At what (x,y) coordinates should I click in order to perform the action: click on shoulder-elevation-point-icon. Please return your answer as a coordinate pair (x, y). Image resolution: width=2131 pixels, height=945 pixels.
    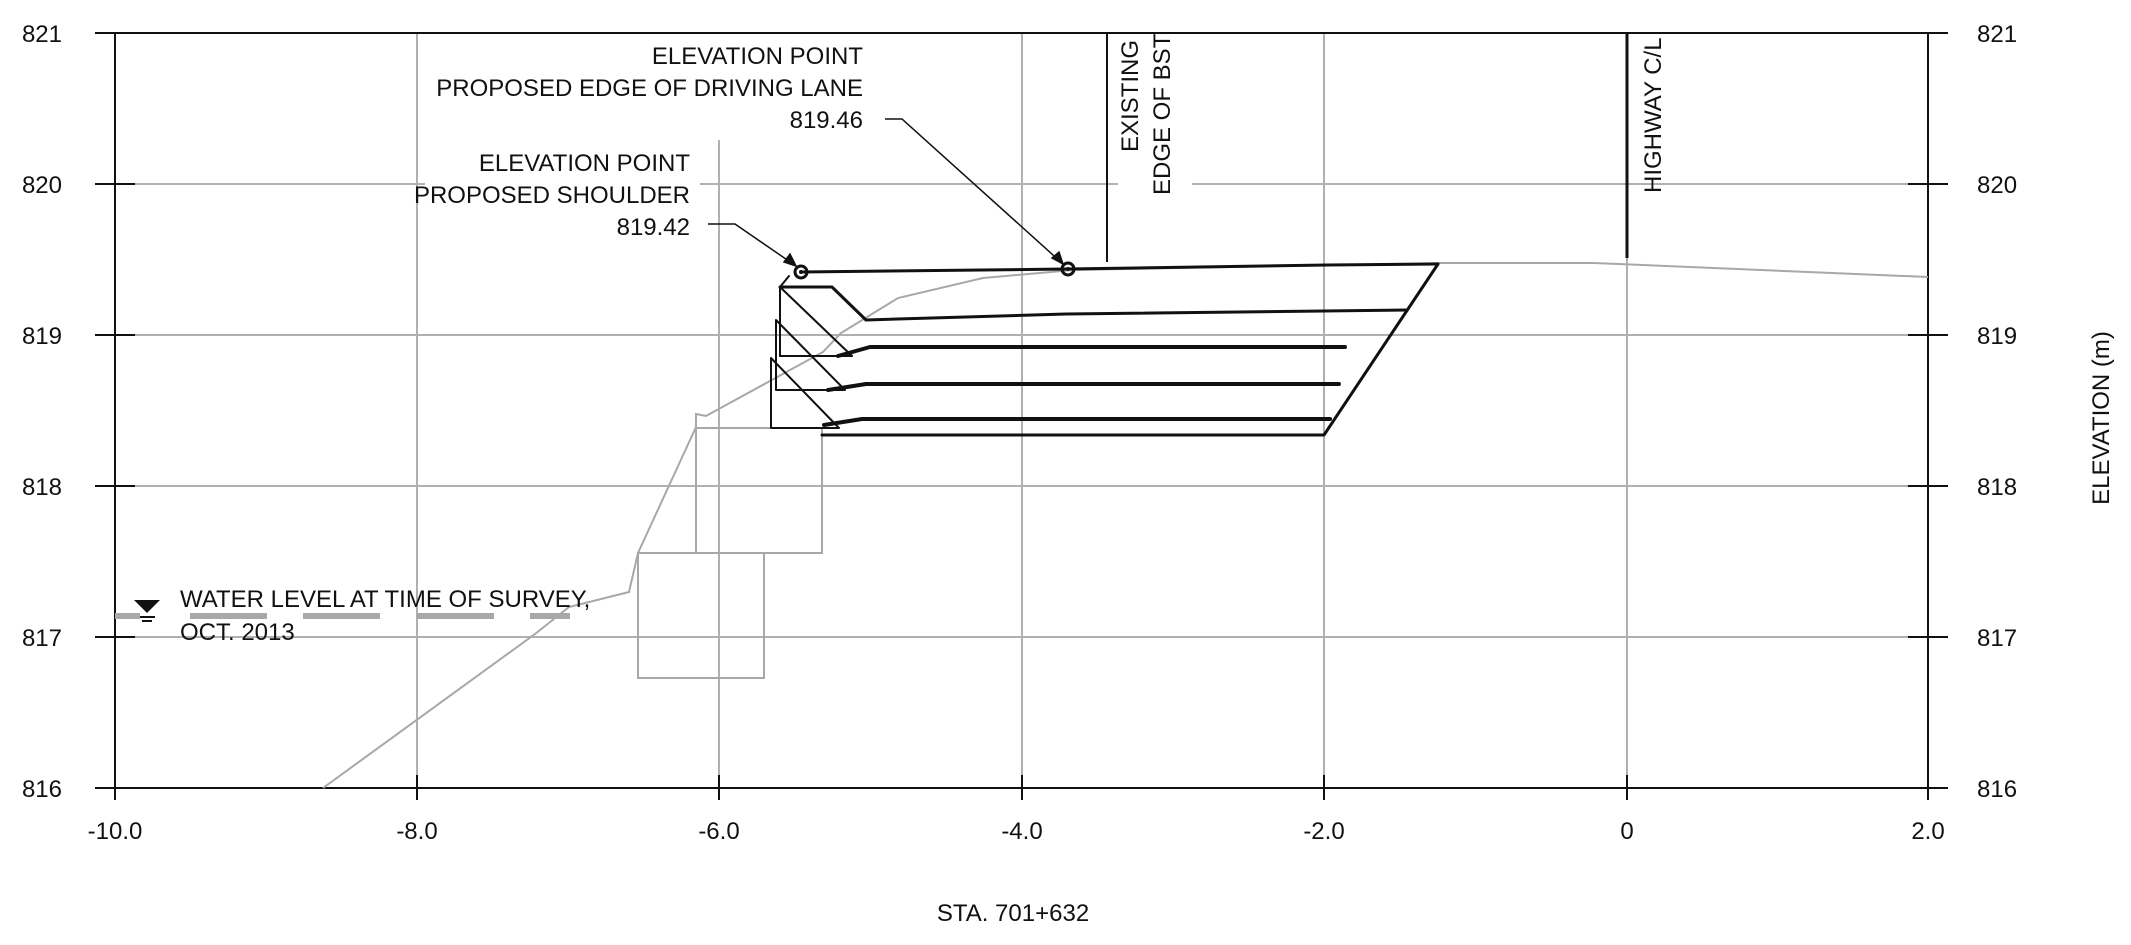
    Looking at the image, I should click on (801, 272).